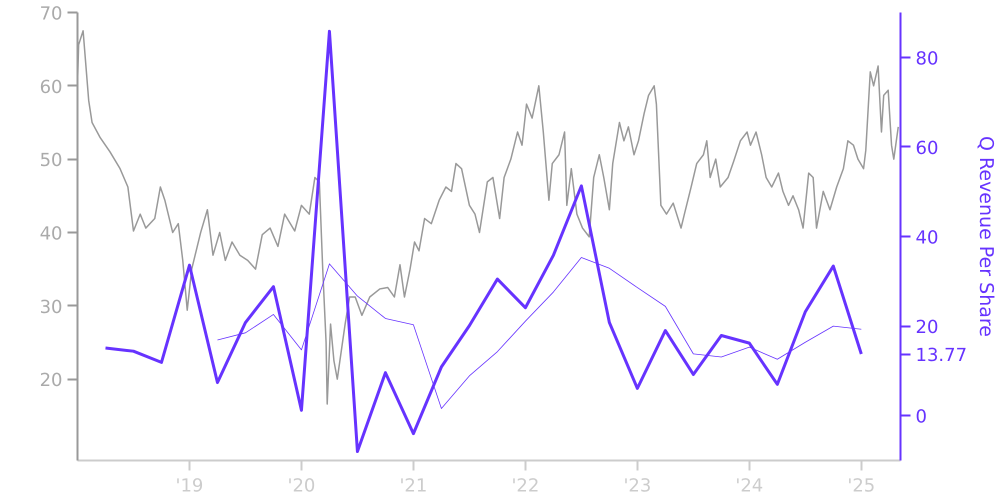 The image size is (1000, 500). I want to click on y2-tick-label: 0, so click(921, 417).